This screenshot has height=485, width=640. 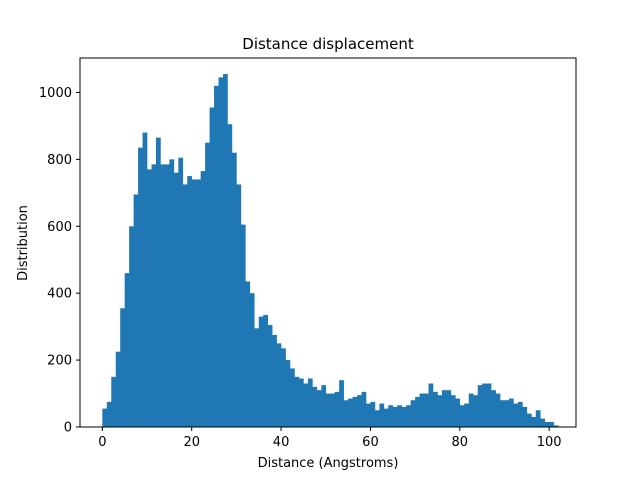 I want to click on x-tick-label: 60, so click(x=370, y=442).